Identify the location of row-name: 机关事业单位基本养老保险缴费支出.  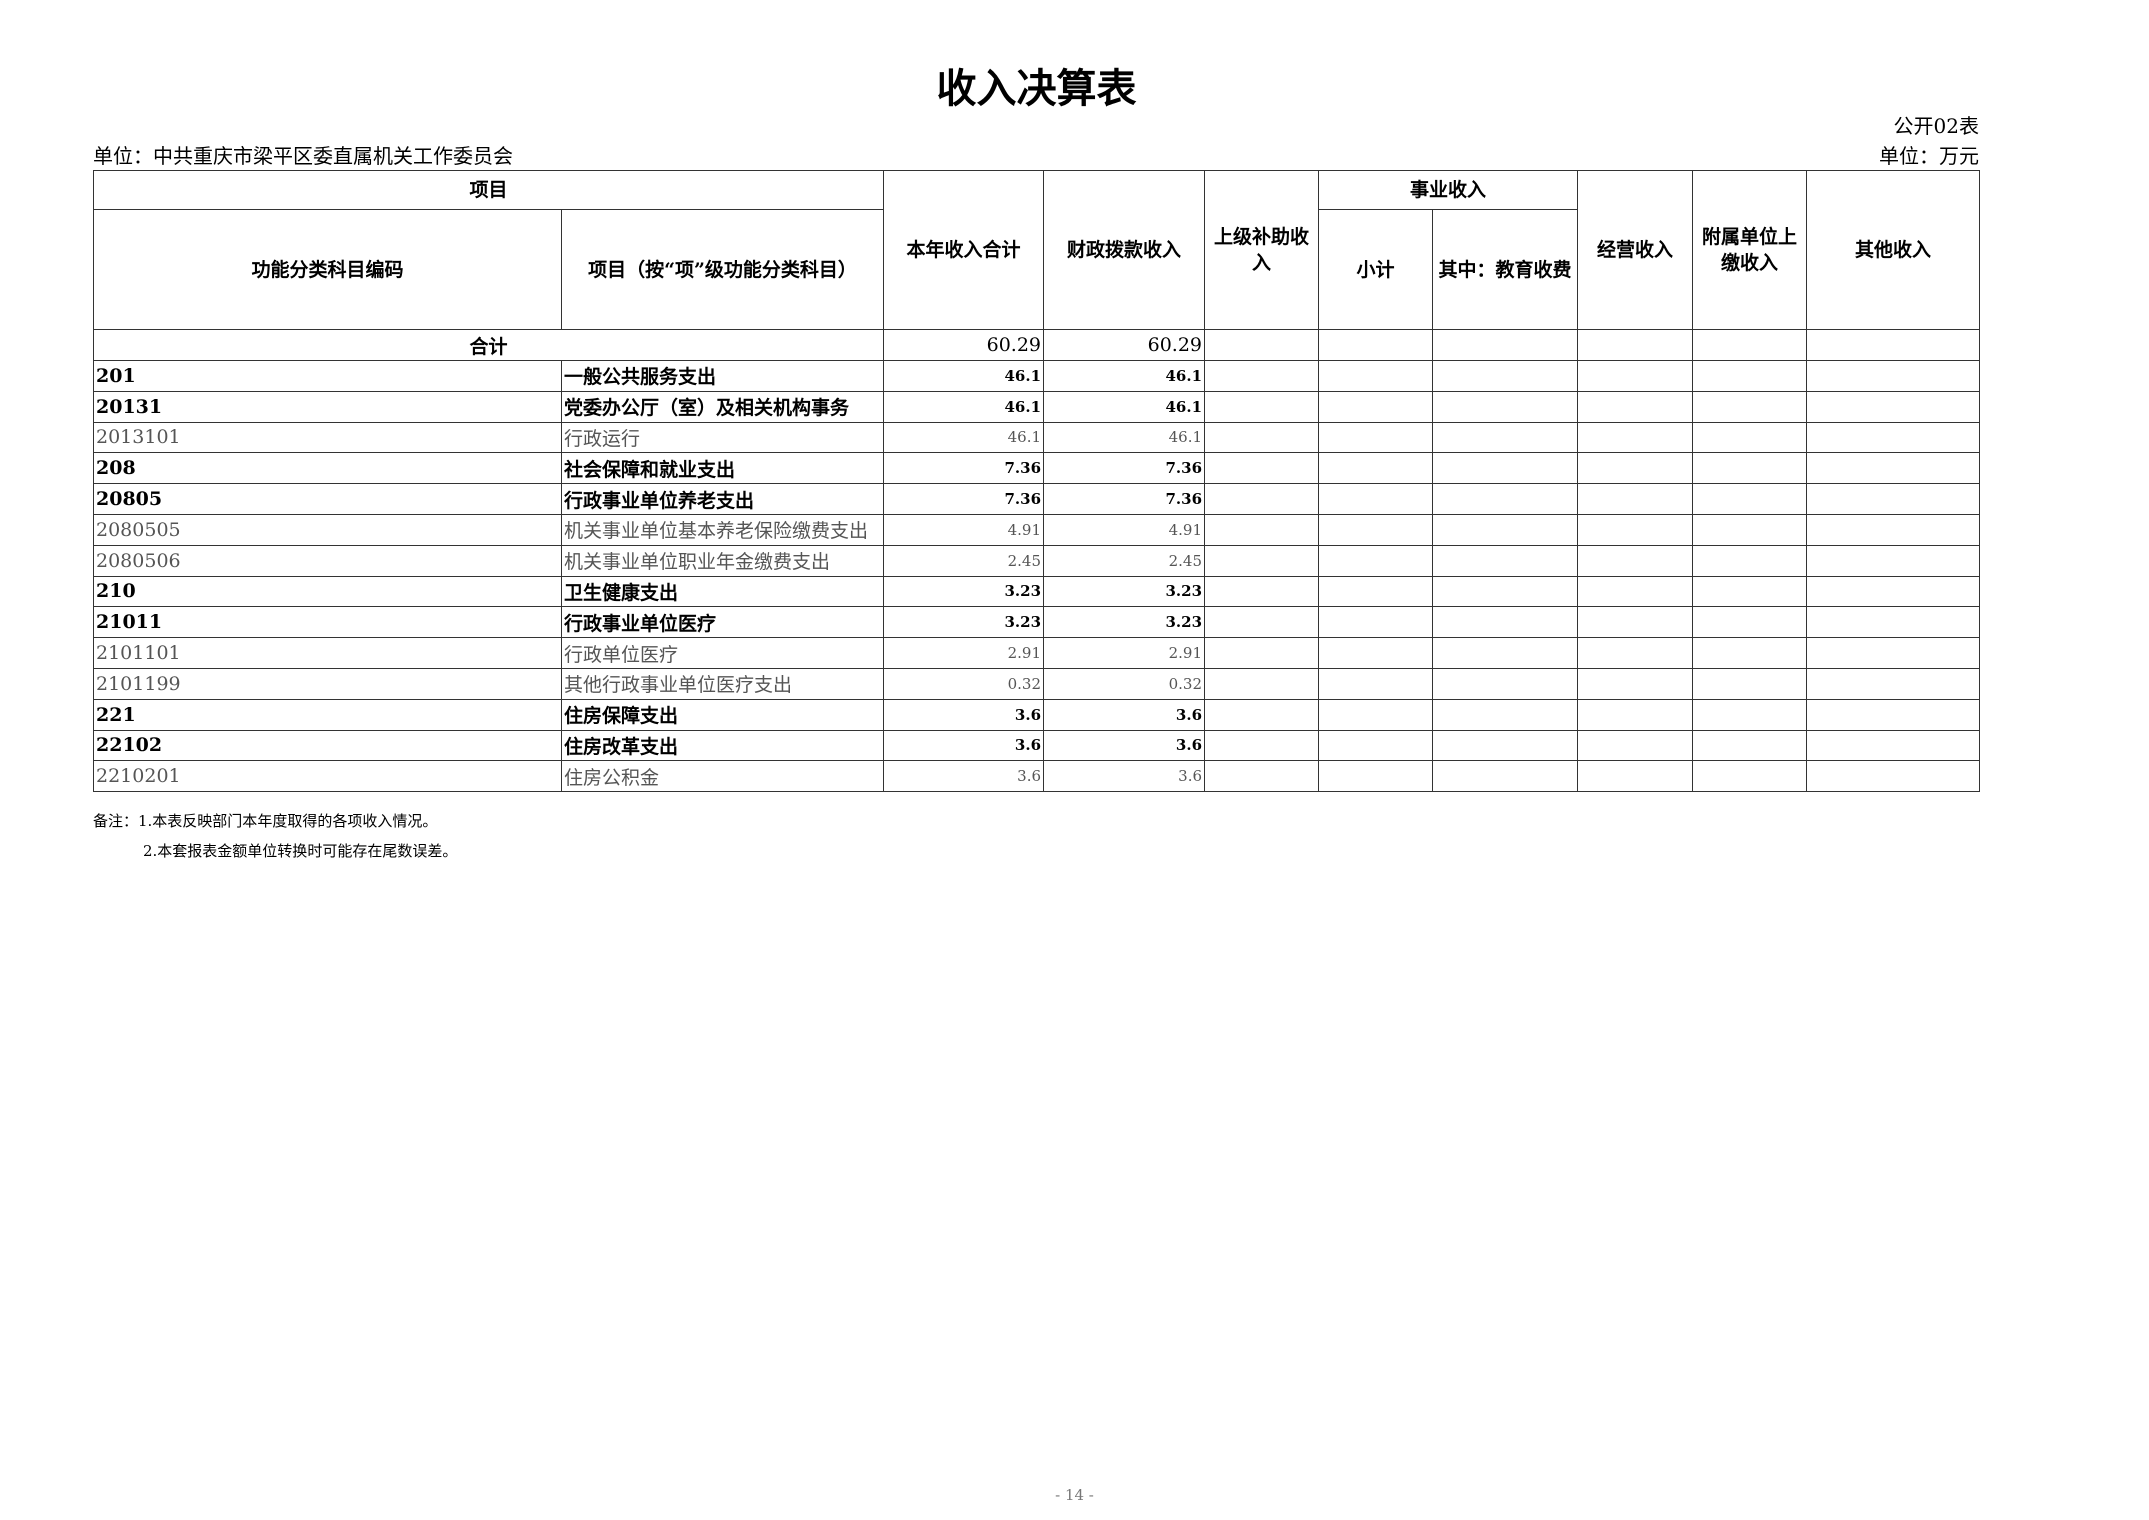
(722, 529).